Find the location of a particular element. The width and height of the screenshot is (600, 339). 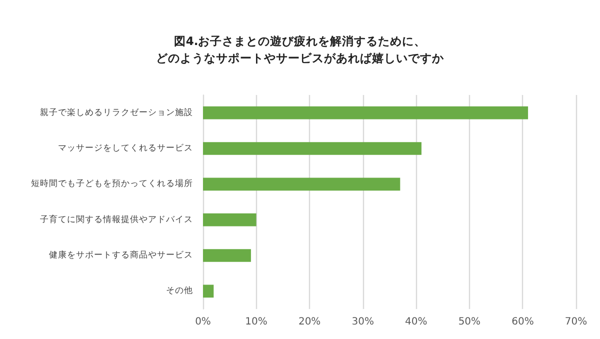

x-tick-label: 60% is located at coordinates (523, 322).